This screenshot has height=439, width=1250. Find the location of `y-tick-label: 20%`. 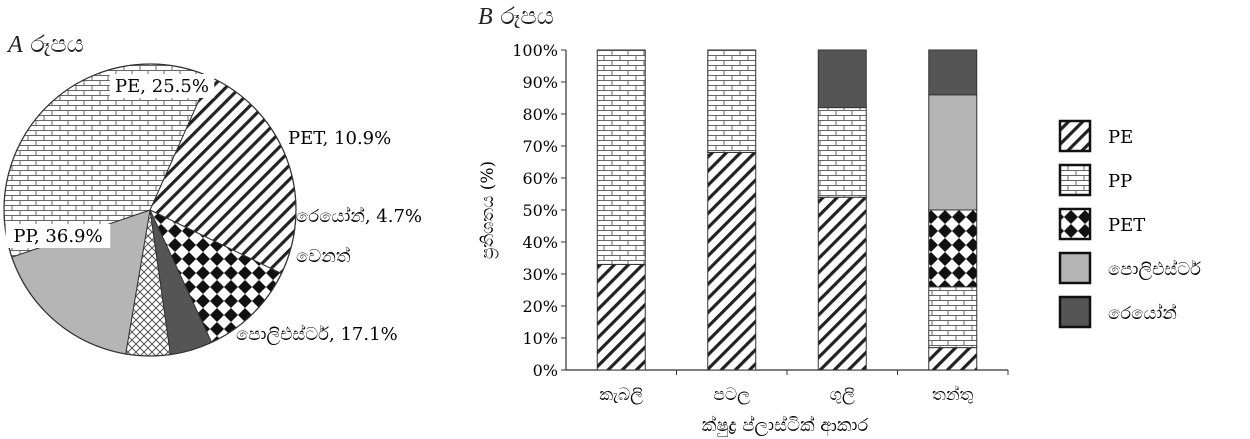

y-tick-label: 20% is located at coordinates (540, 306).